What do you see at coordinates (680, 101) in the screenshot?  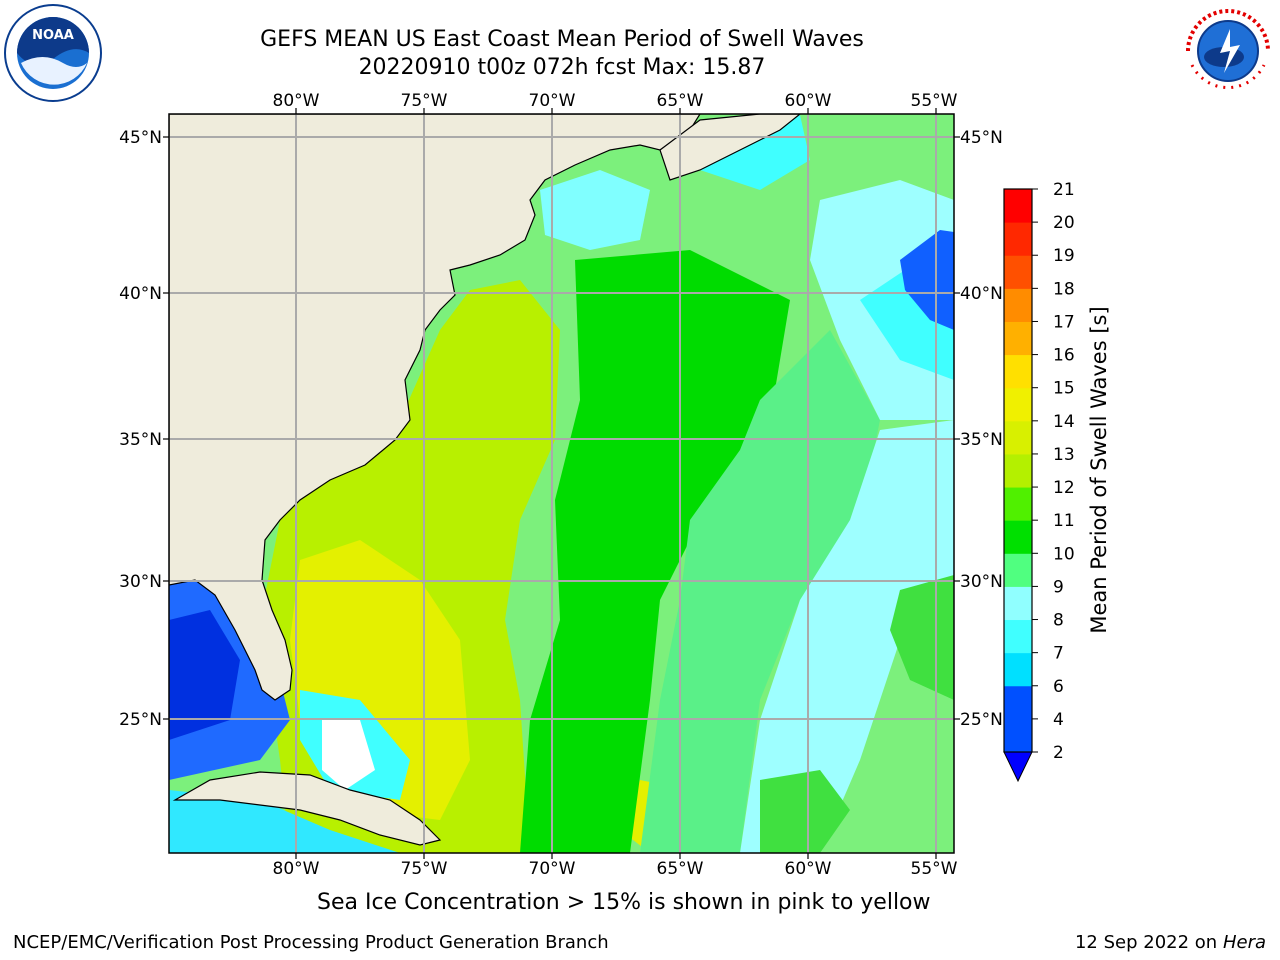 I see `lon-label-top: 65°W` at bounding box center [680, 101].